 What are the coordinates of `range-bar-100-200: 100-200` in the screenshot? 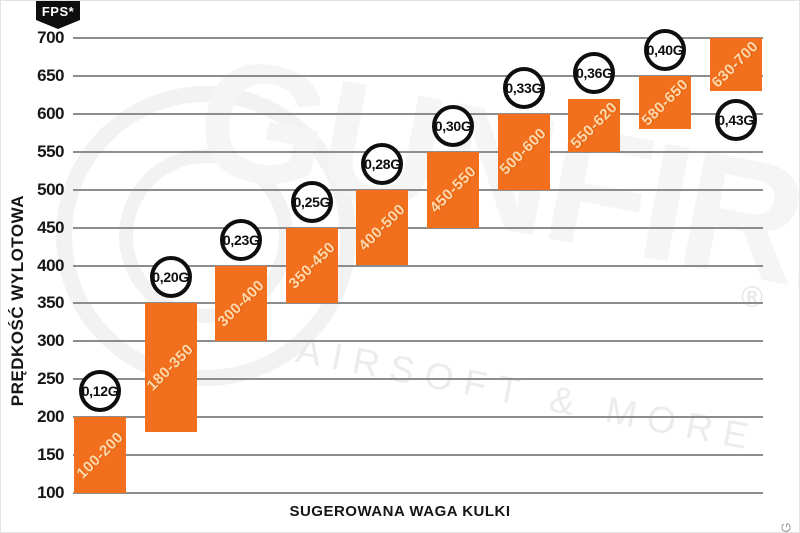 It's located at (100, 455).